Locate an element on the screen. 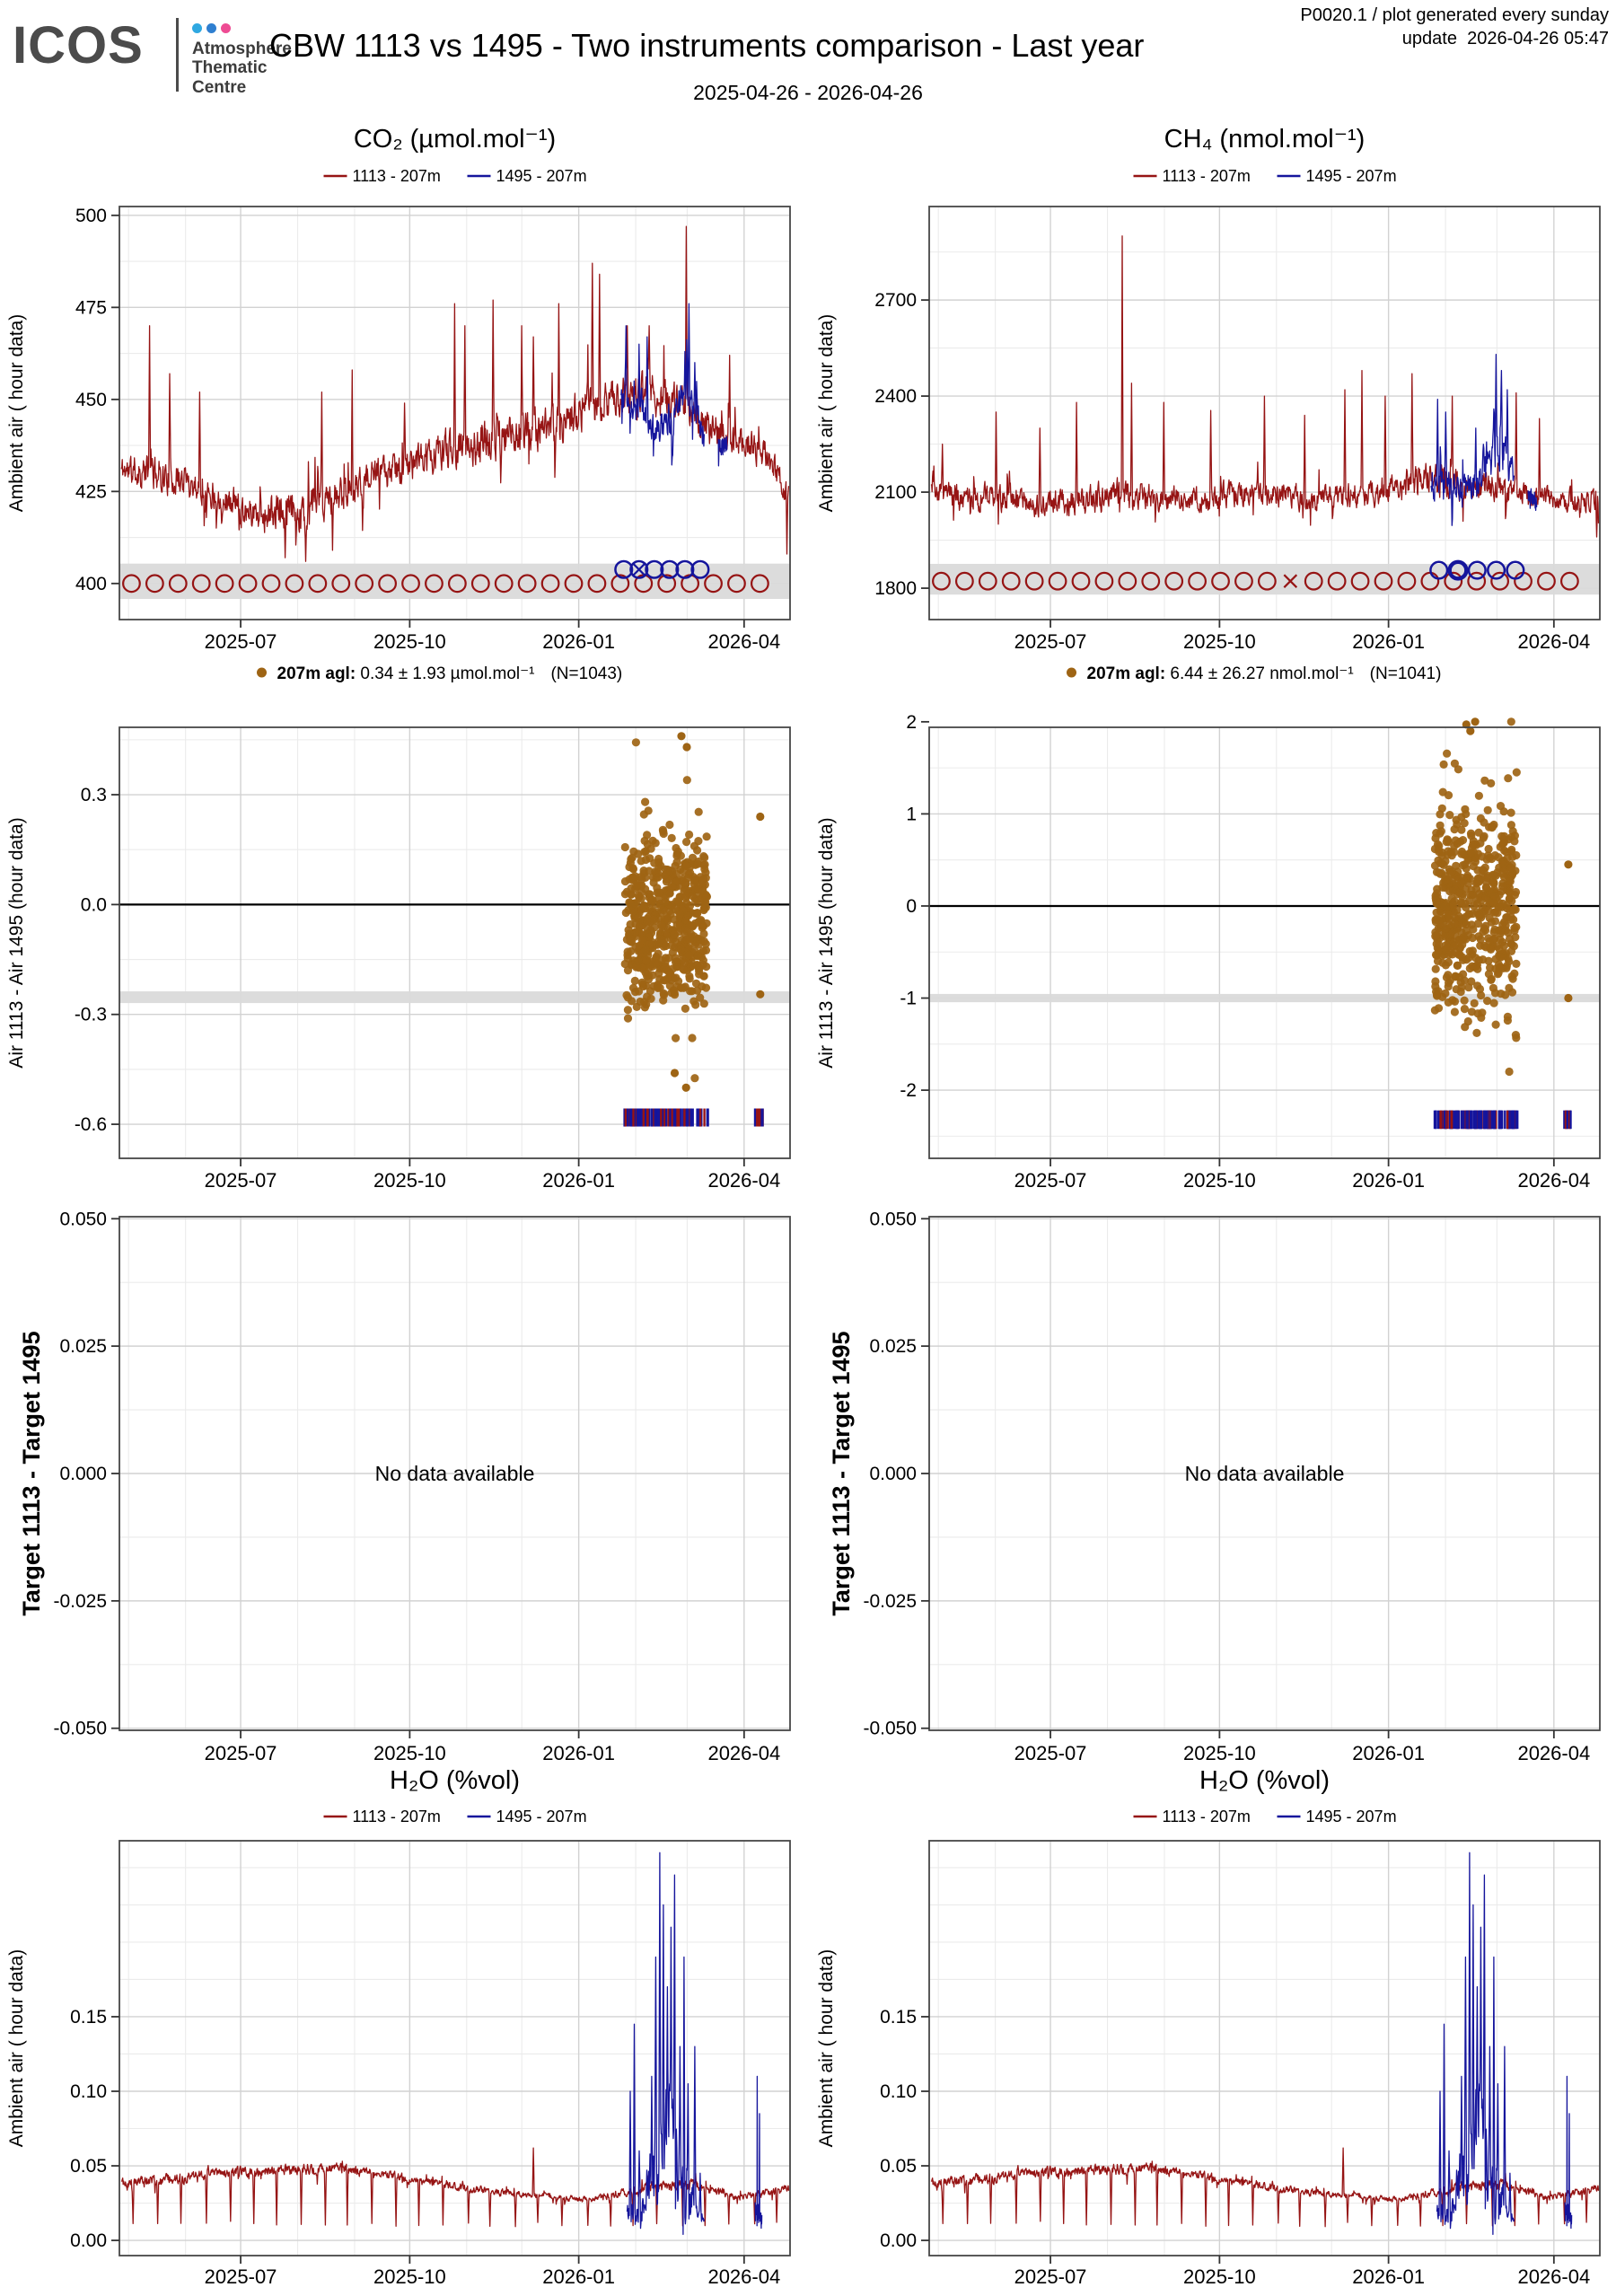 This screenshot has width=1616, height=2296. legend-label-1113: 1113 - 207m is located at coordinates (1207, 1816).